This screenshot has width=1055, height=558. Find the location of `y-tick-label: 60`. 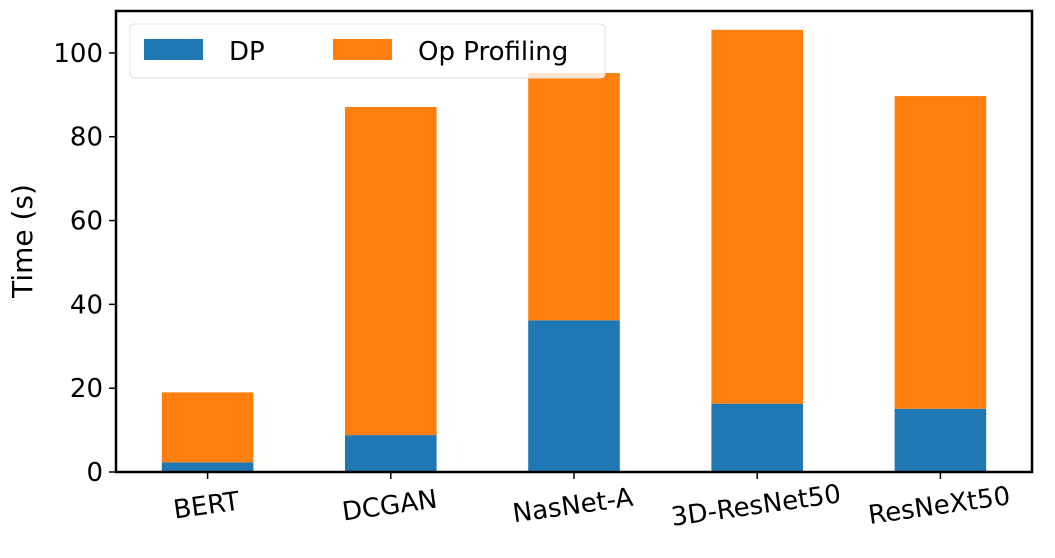

y-tick-label: 60 is located at coordinates (86, 222).